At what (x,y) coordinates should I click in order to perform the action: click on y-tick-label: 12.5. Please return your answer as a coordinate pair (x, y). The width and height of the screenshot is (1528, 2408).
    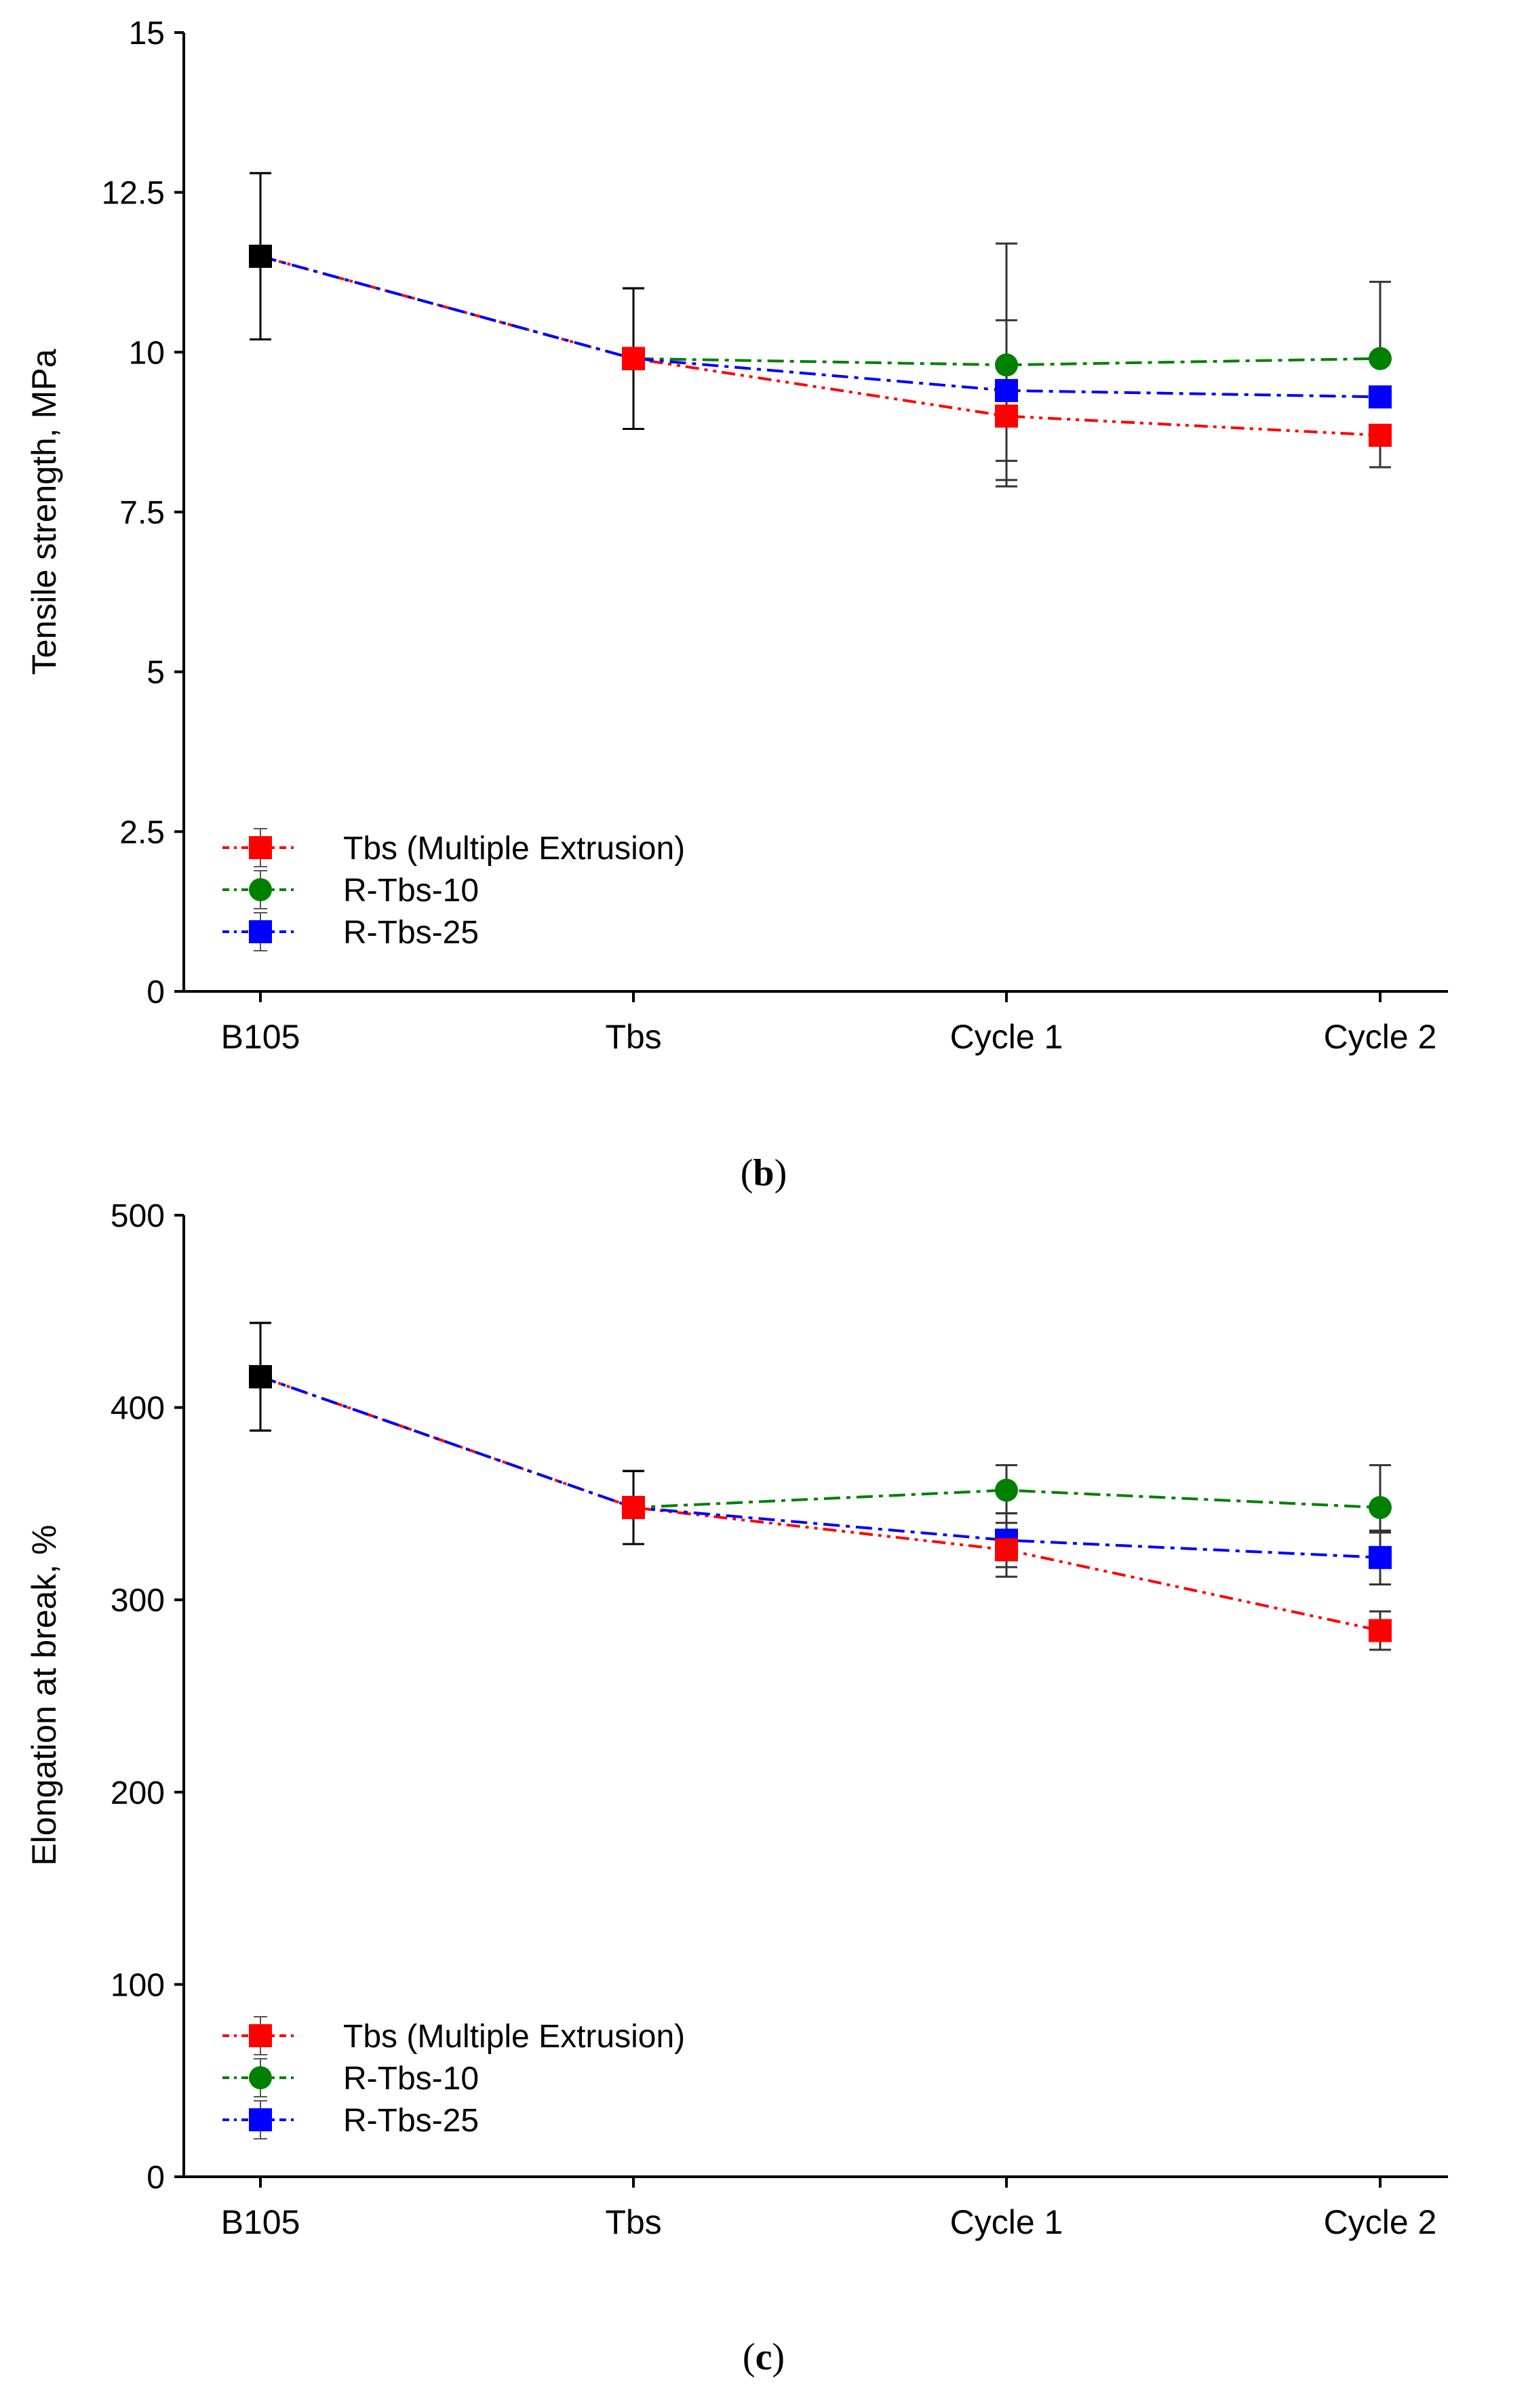
    Looking at the image, I should click on (133, 194).